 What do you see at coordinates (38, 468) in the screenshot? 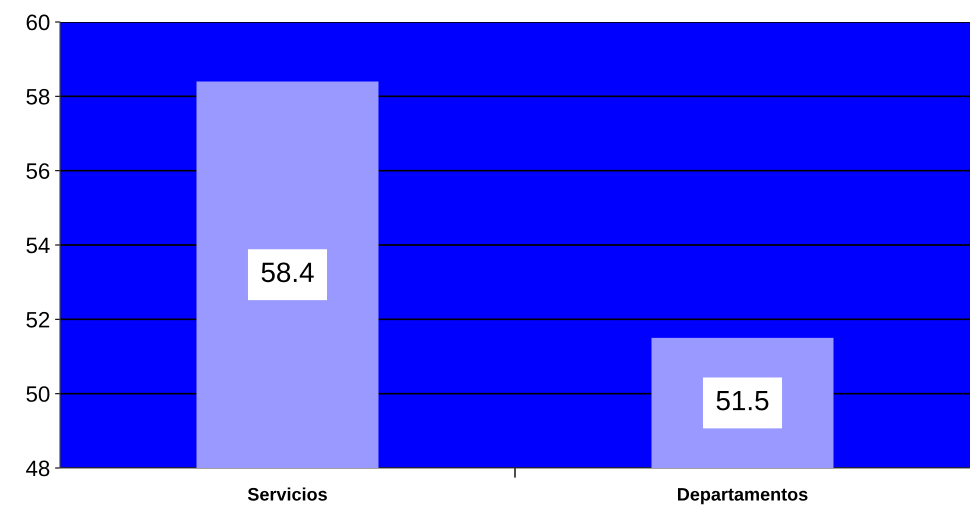
I see `y-tick-label: 48` at bounding box center [38, 468].